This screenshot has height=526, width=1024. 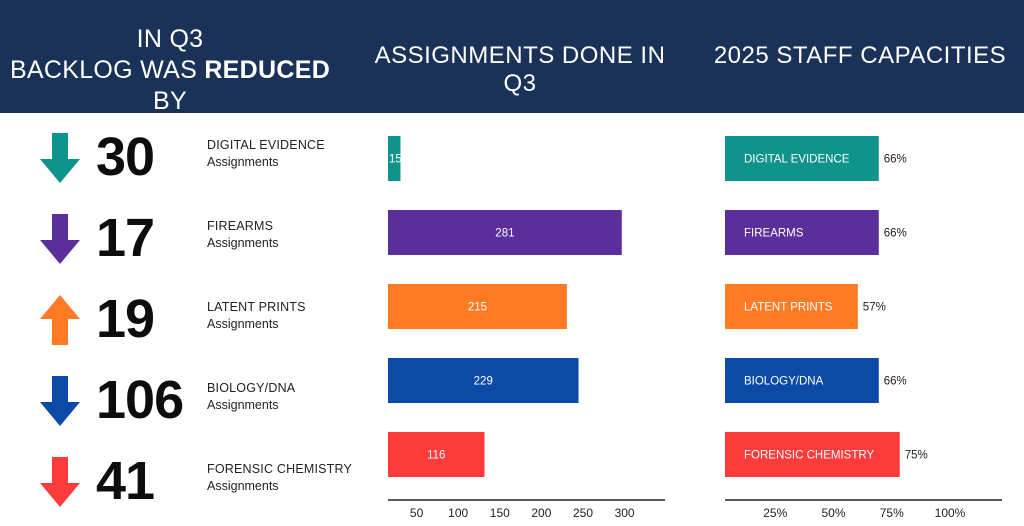 I want to click on assignments-tick-label: 250, so click(x=583, y=513).